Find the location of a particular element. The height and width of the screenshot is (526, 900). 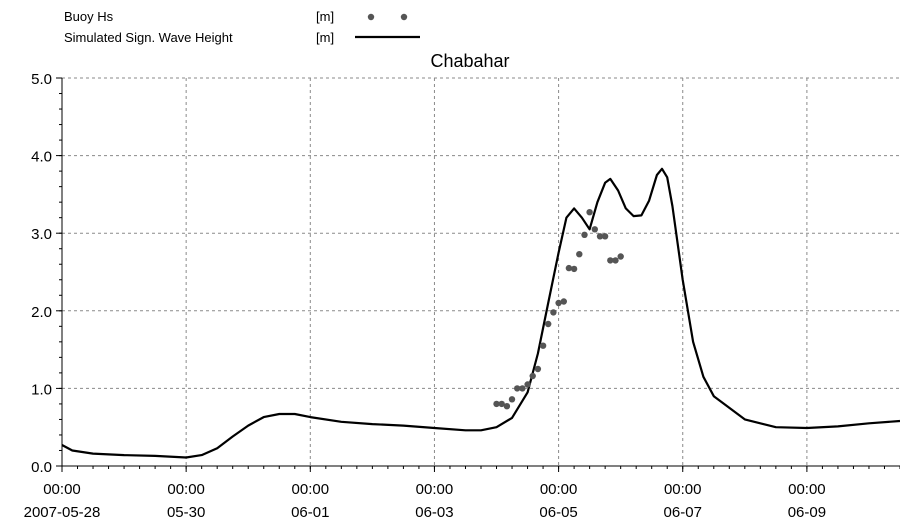

y-tick-label: 3.0 is located at coordinates (41, 234).